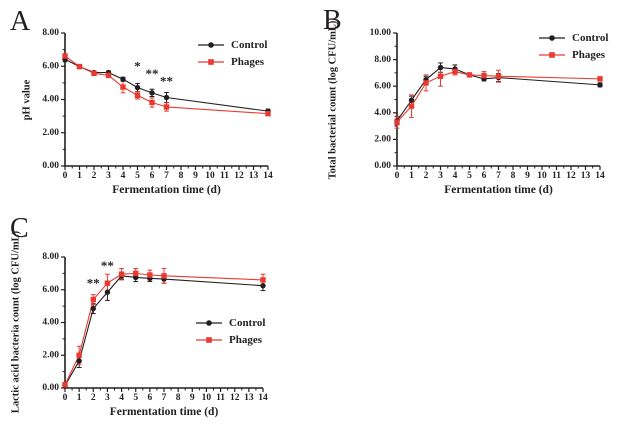 Image resolution: width=638 pixels, height=444 pixels. What do you see at coordinates (166, 190) in the screenshot?
I see `panel-a-x-axis-title: Fermentation time (d)` at bounding box center [166, 190].